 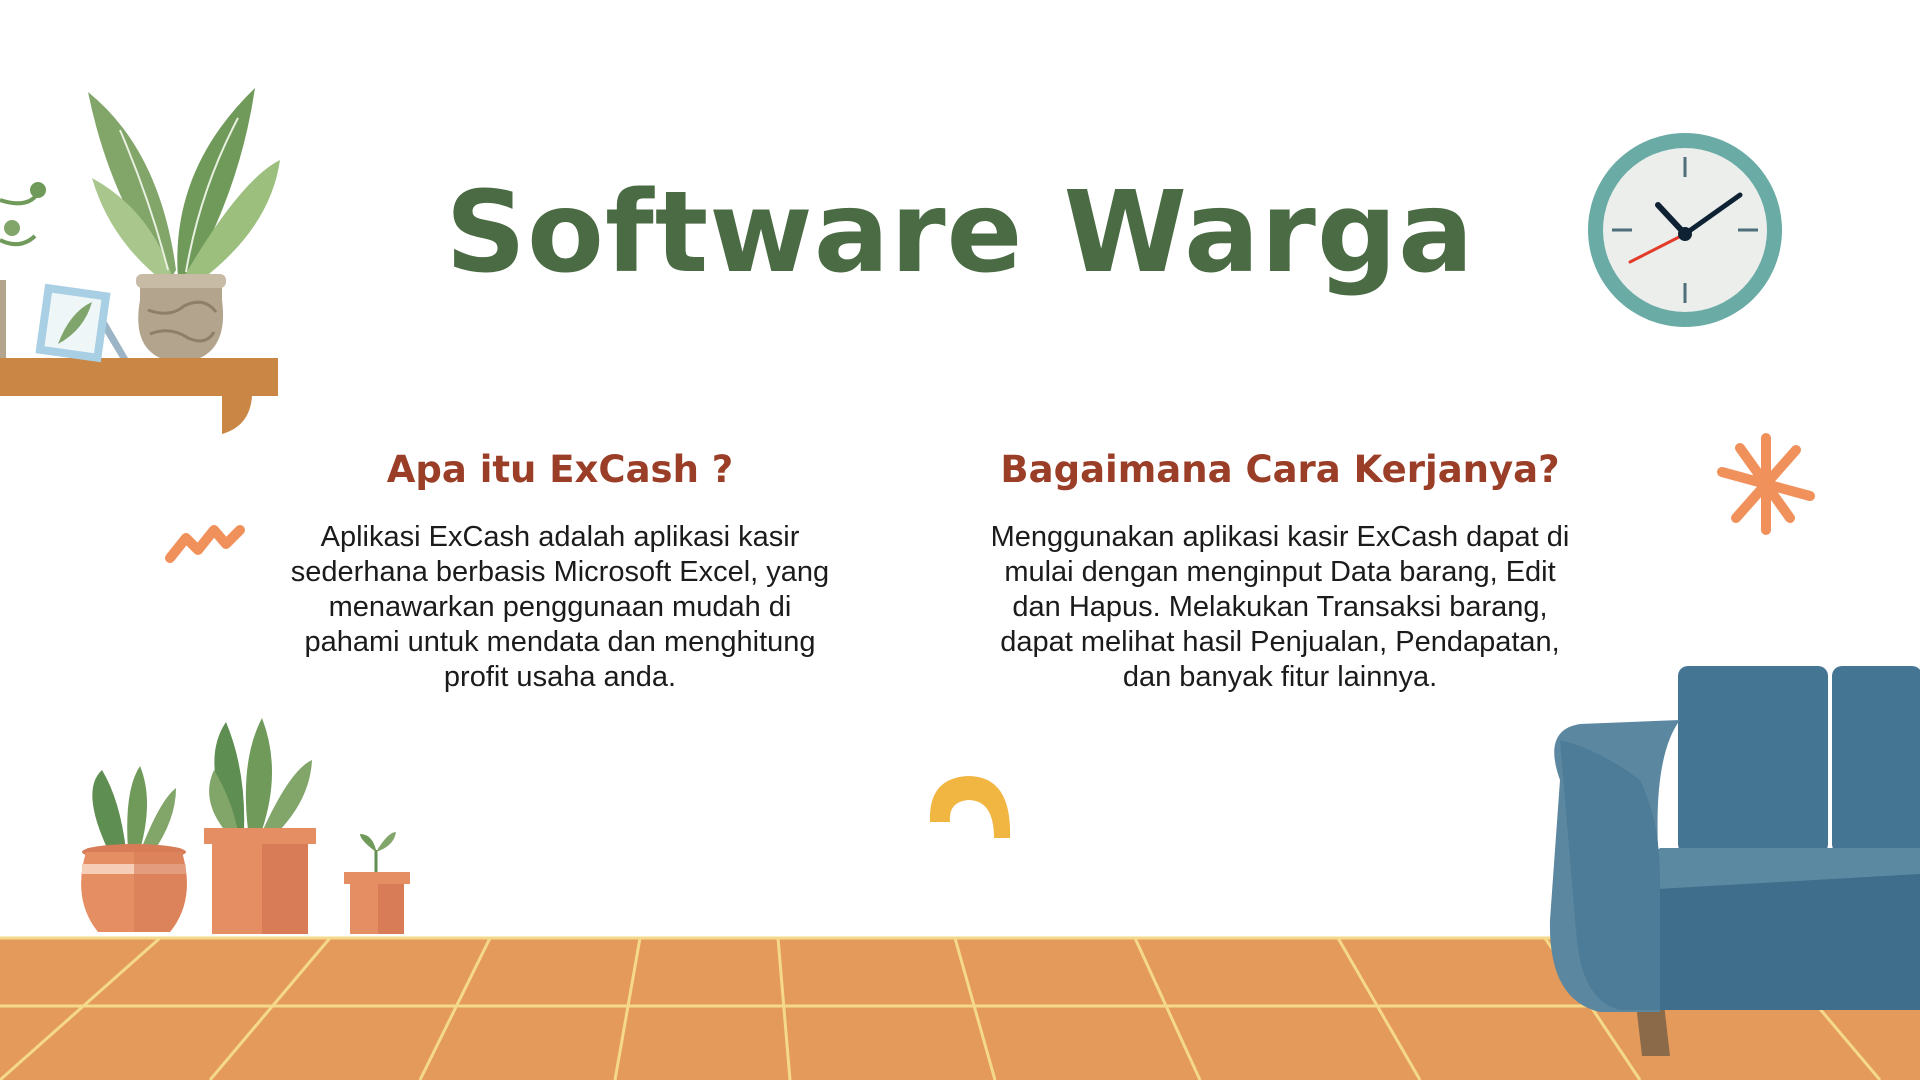 What do you see at coordinates (1734, 861) in the screenshot?
I see `sofa-icon` at bounding box center [1734, 861].